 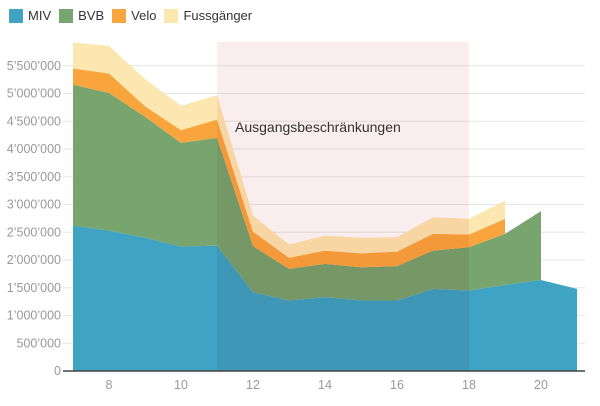 What do you see at coordinates (218, 15) in the screenshot?
I see `legend-label: Fussgänger` at bounding box center [218, 15].